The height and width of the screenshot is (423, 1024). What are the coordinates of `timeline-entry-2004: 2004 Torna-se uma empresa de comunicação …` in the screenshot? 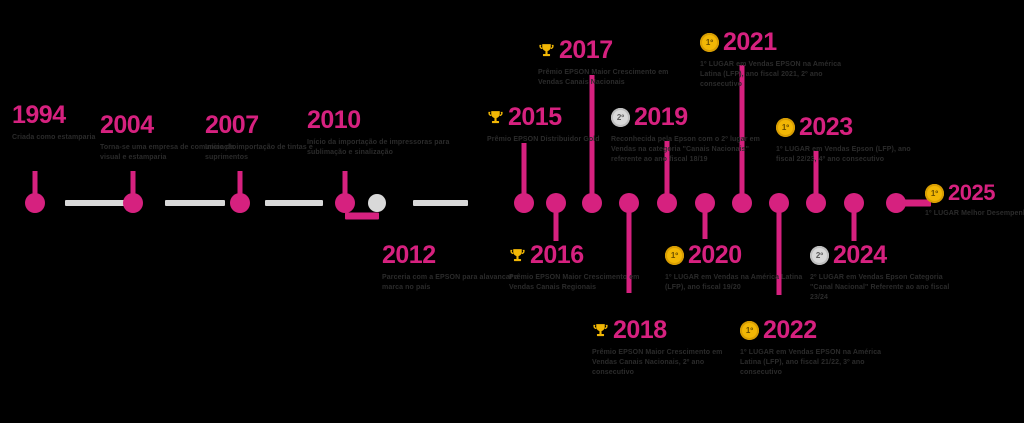 It's located at (175, 138).